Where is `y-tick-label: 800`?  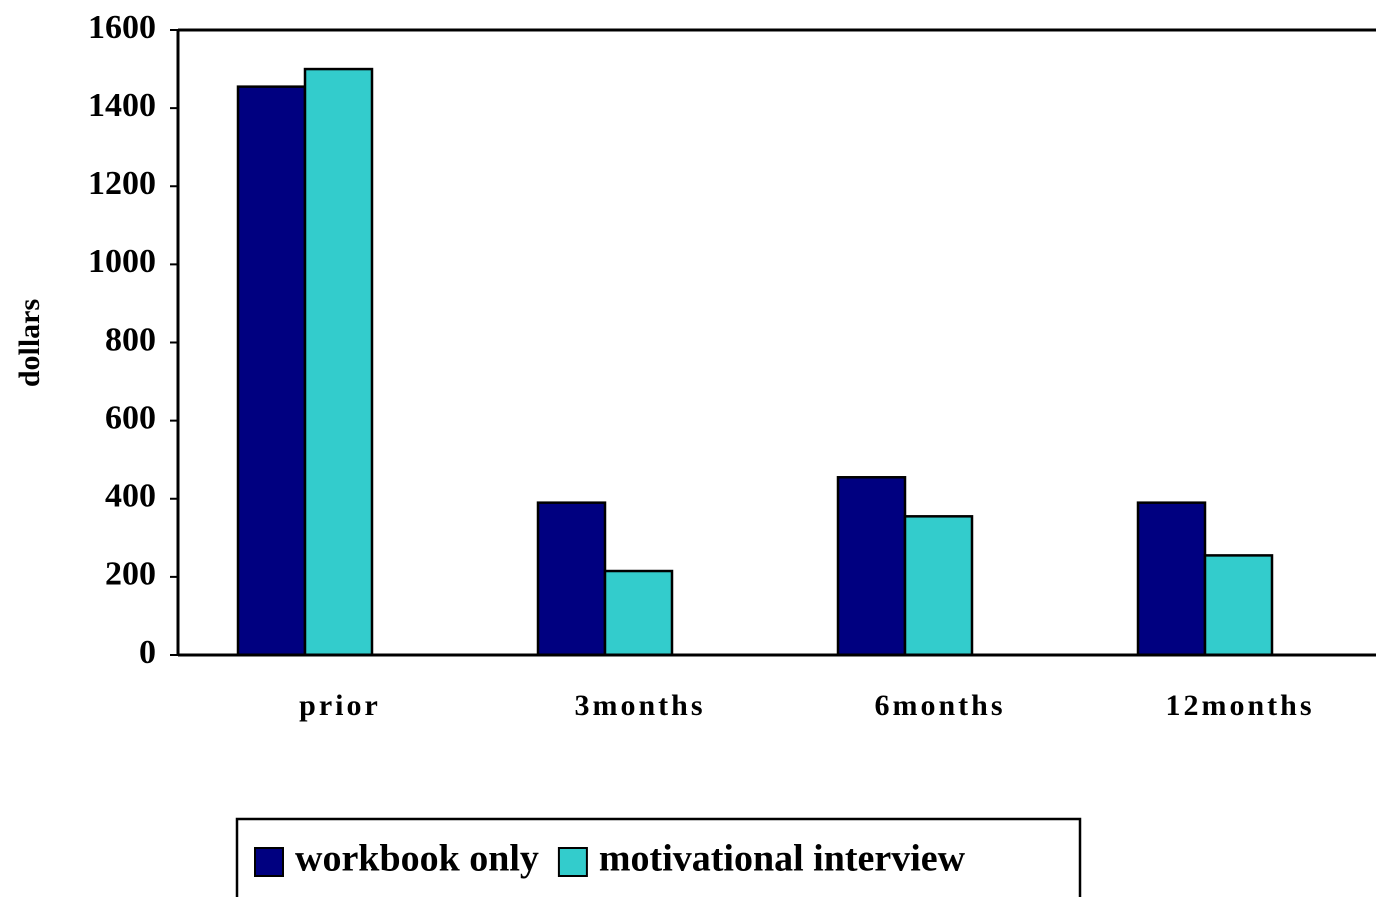
y-tick-label: 800 is located at coordinates (130, 339).